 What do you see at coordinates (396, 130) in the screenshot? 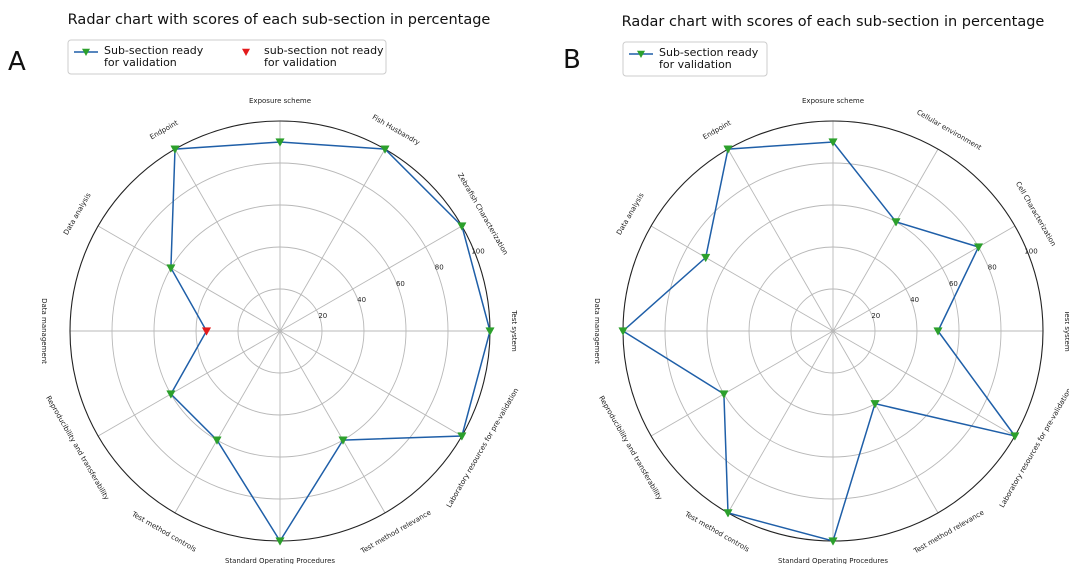
I see `category-label: Fish Husbandry` at bounding box center [396, 130].